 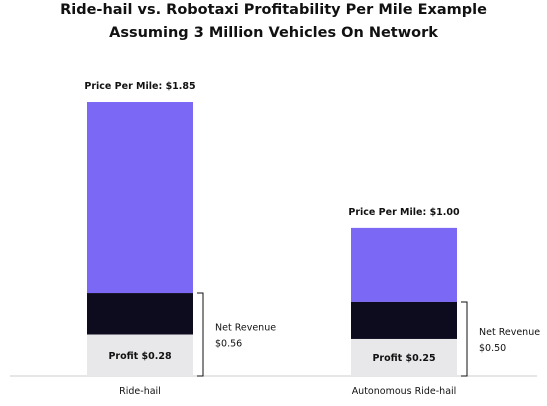 I want to click on net-revenue-bracket-autonomous-ride-hail, so click(x=464, y=339).